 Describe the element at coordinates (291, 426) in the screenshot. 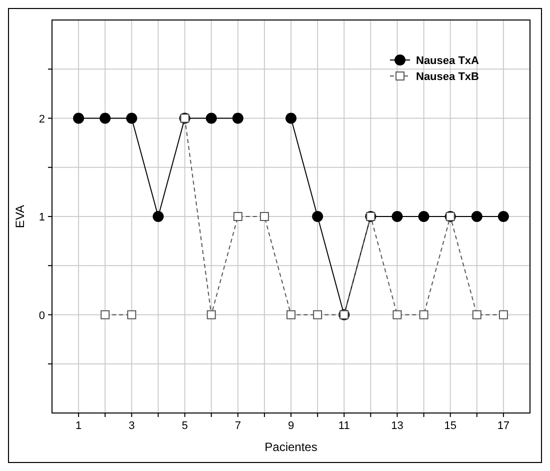

I see `x-tick-label: 9` at that location.